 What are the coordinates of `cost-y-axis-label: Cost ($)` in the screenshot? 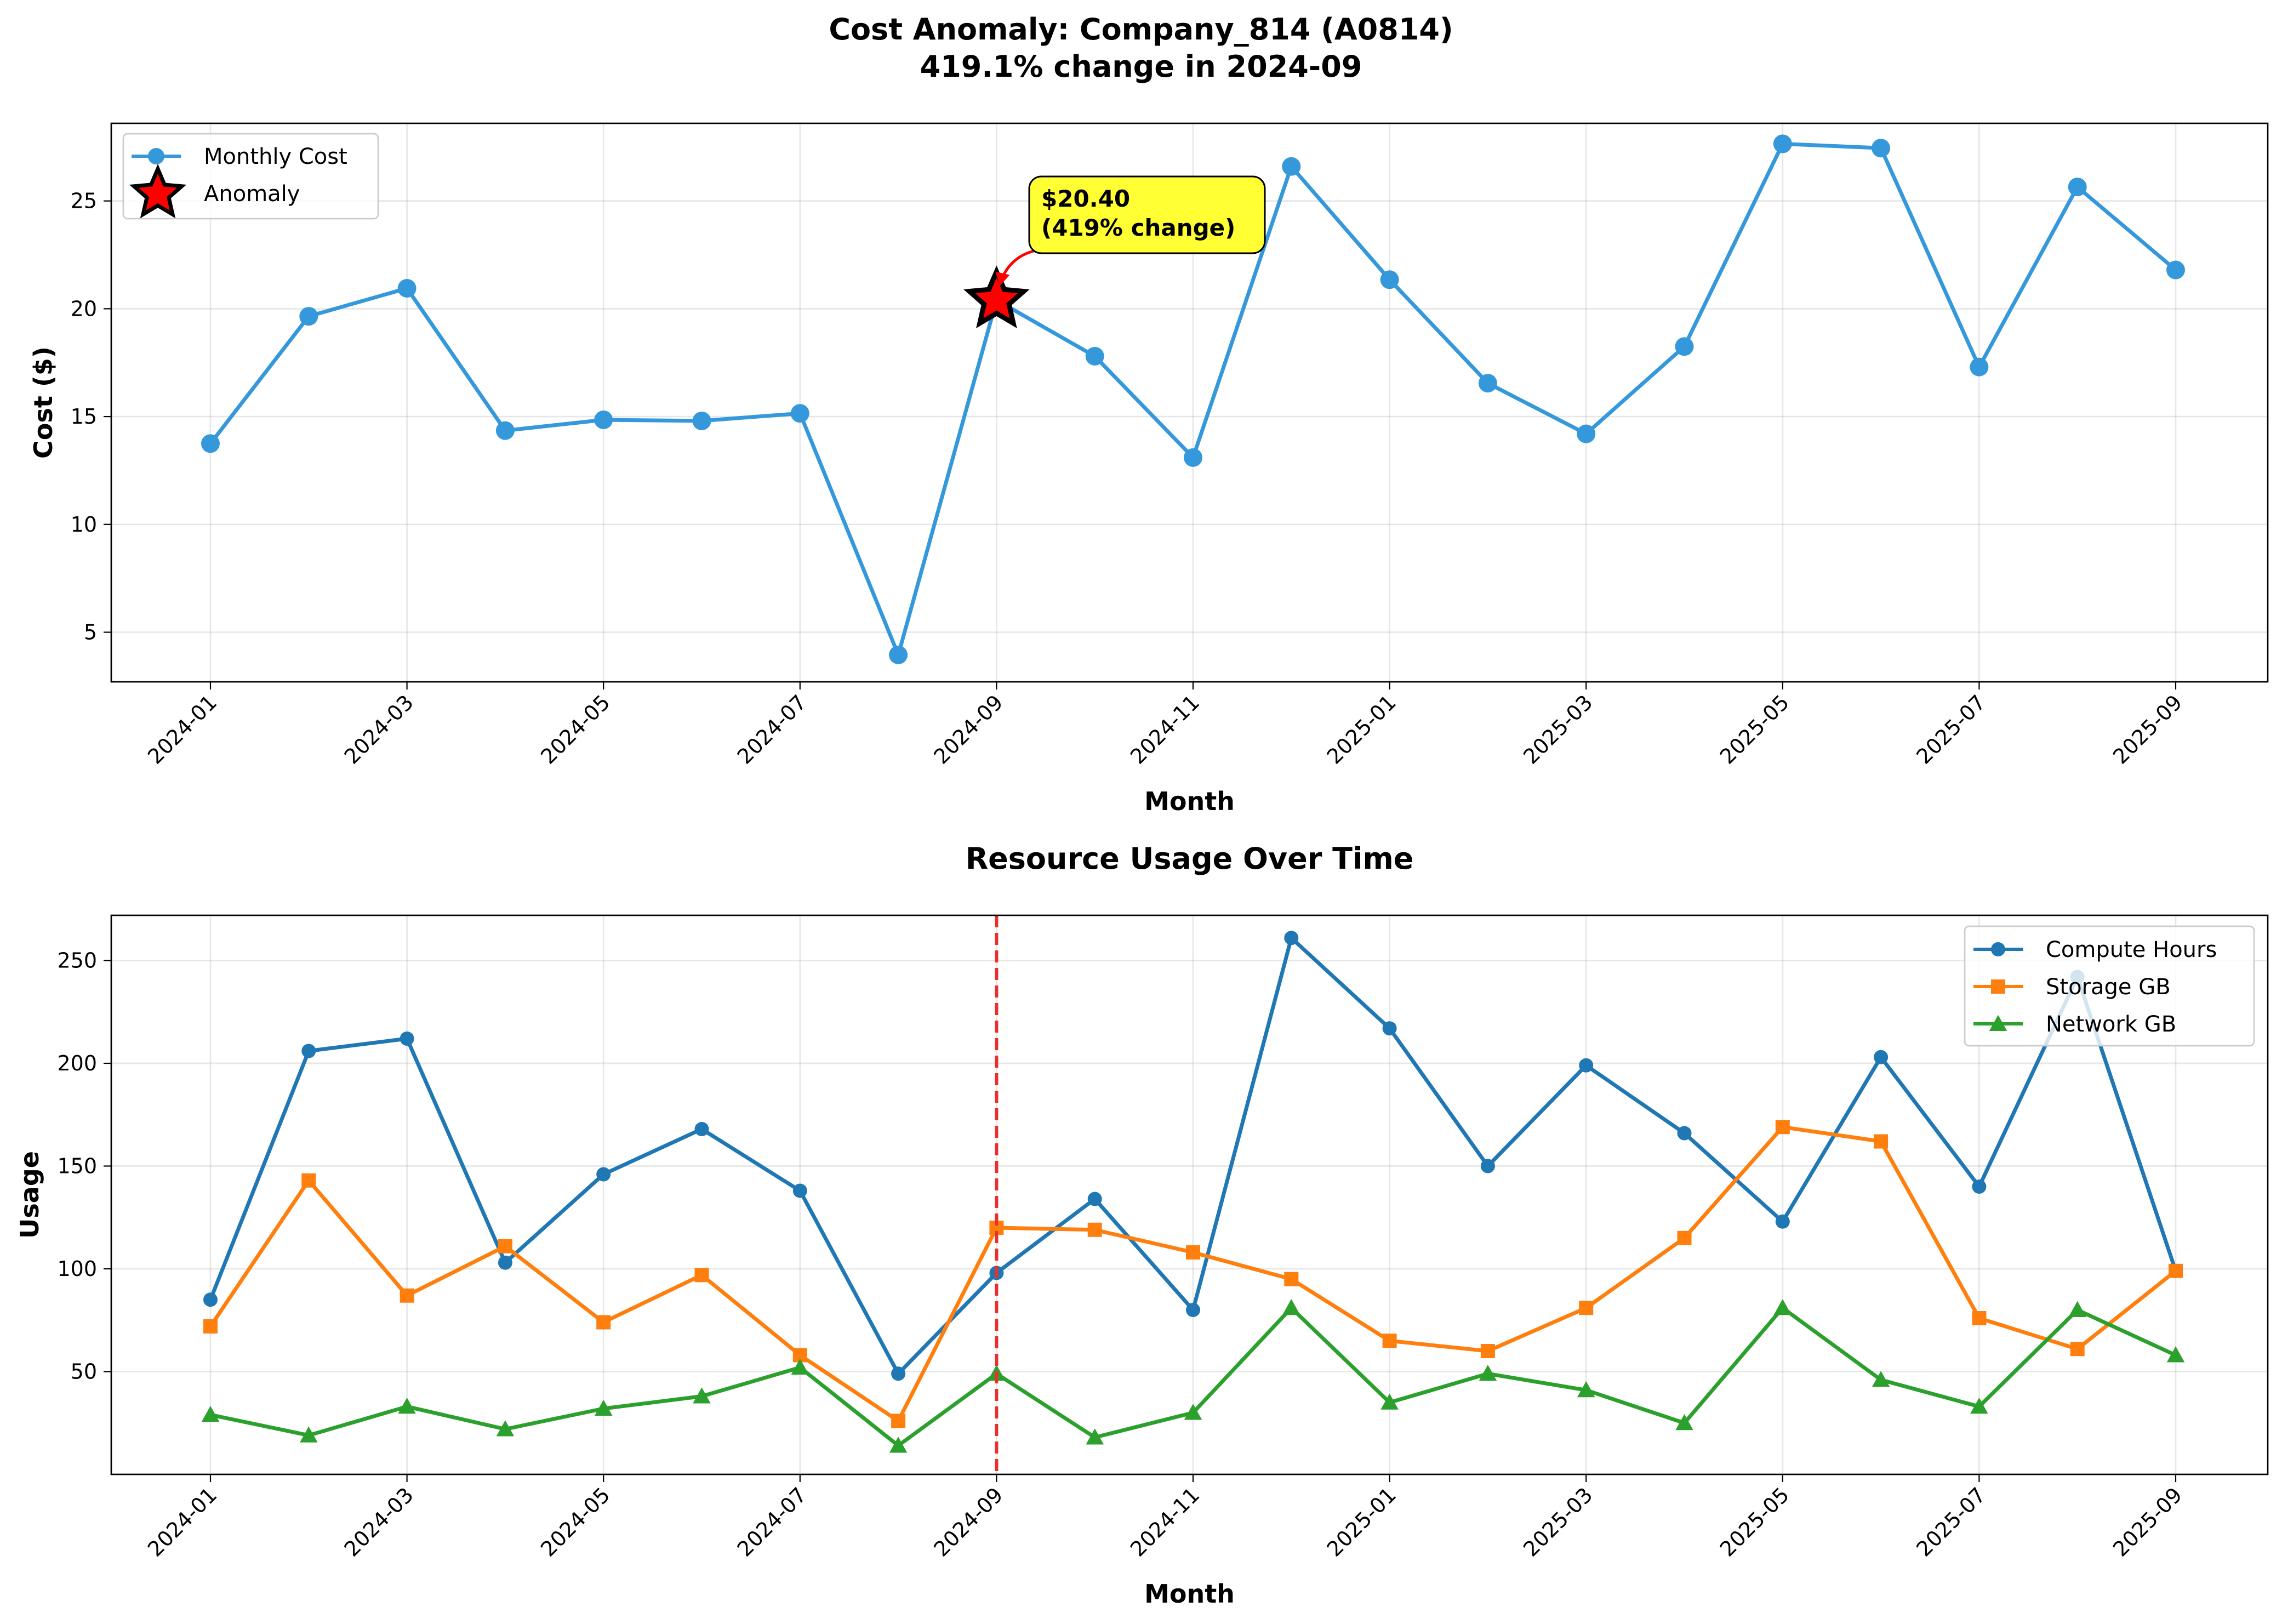 It's located at (43, 402).